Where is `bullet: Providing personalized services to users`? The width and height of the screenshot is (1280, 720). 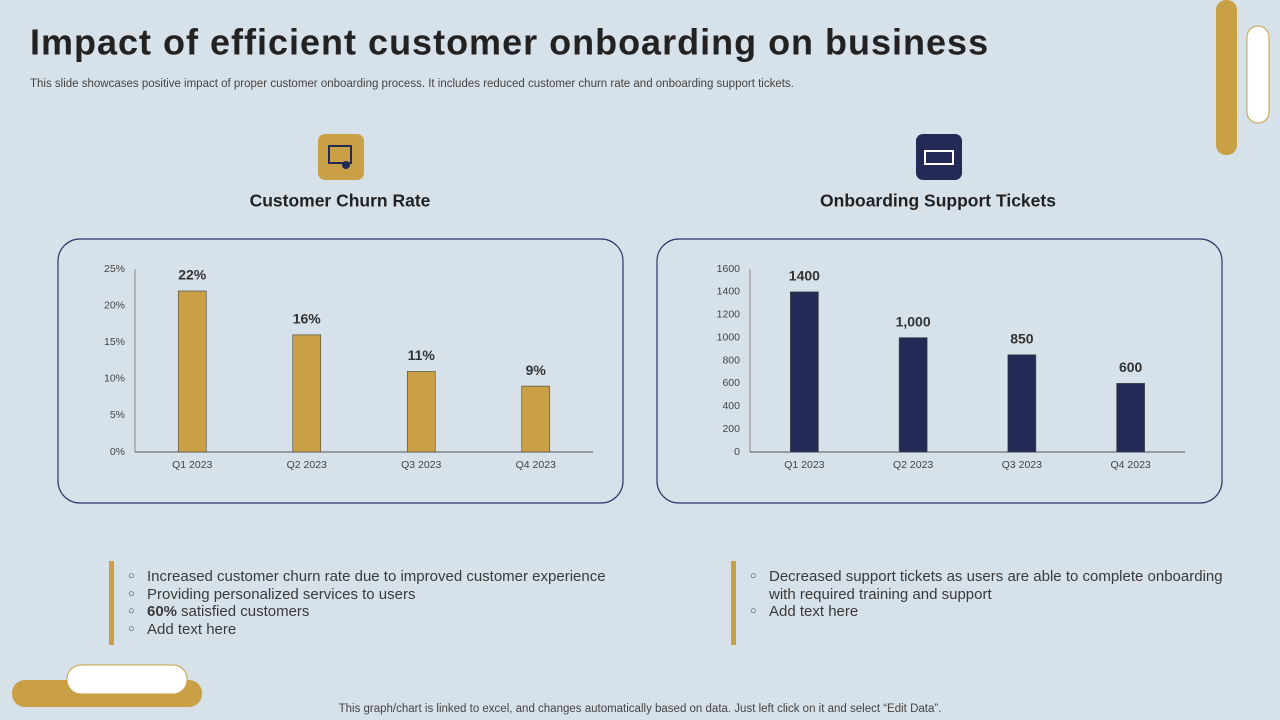 bullet: Providing personalized services to users is located at coordinates (398, 594).